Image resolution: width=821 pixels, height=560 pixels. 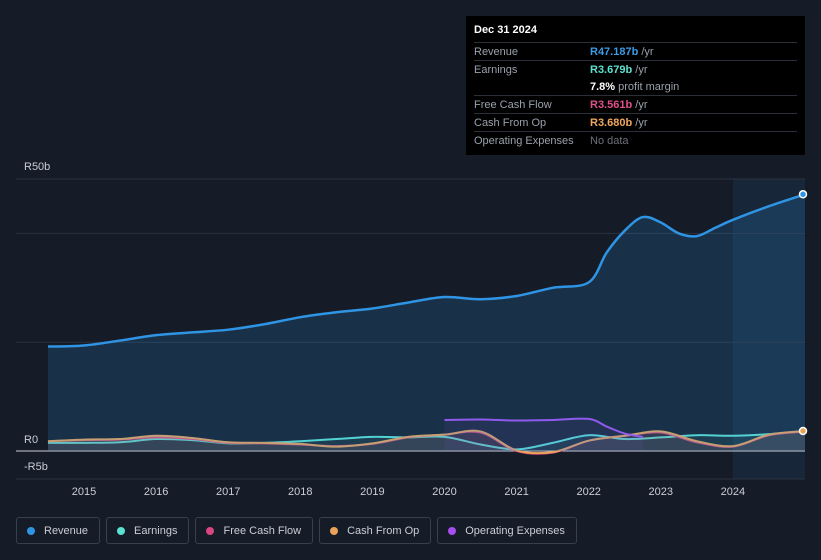 I want to click on earnings-area, so click(x=426, y=440).